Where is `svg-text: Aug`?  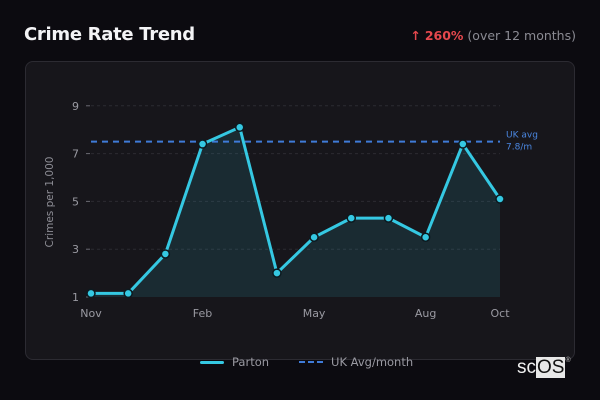
svg-text: Aug is located at coordinates (425, 313).